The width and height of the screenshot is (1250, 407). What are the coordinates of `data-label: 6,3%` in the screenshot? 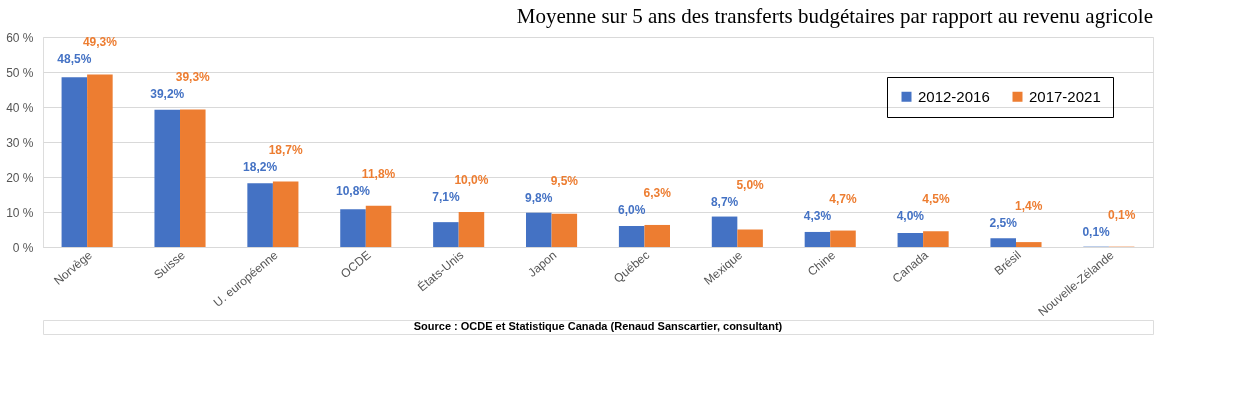 It's located at (657, 192).